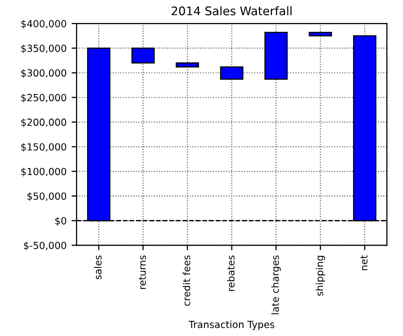 Image resolution: width=403 pixels, height=336 pixels. Describe the element at coordinates (364, 262) in the screenshot. I see `x-tick-label: net` at that location.